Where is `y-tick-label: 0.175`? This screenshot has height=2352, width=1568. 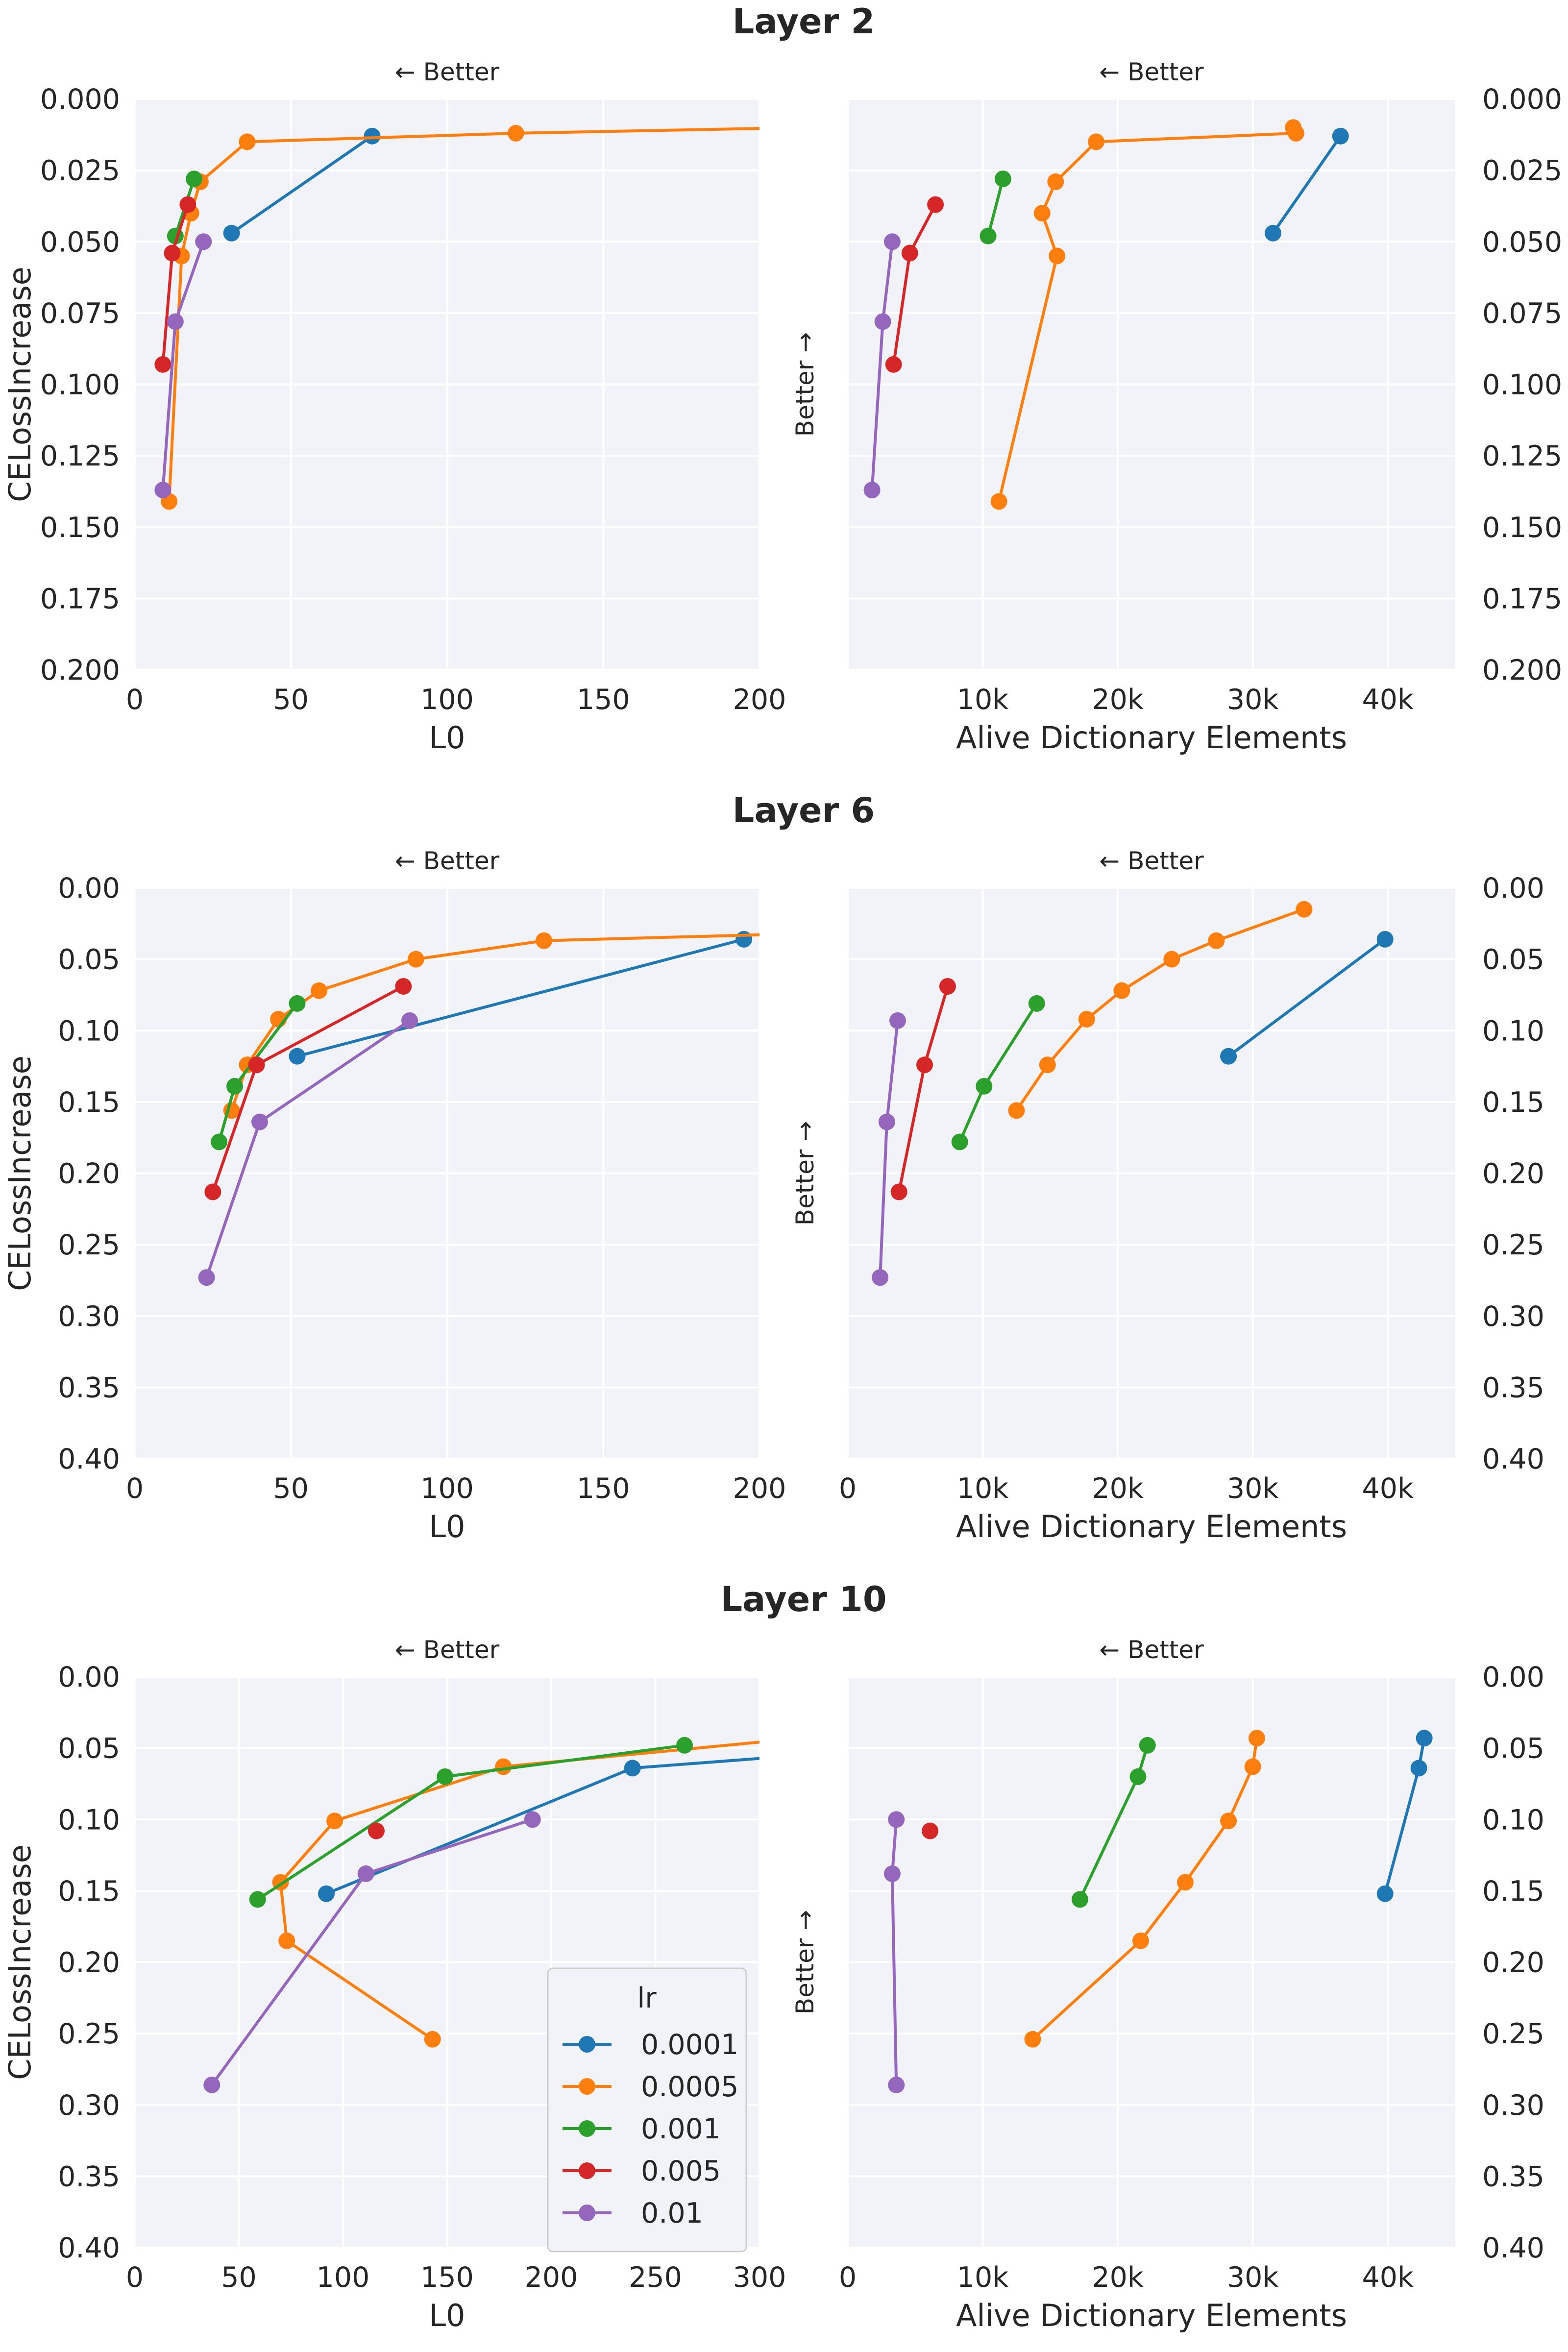 y-tick-label: 0.175 is located at coordinates (1522, 599).